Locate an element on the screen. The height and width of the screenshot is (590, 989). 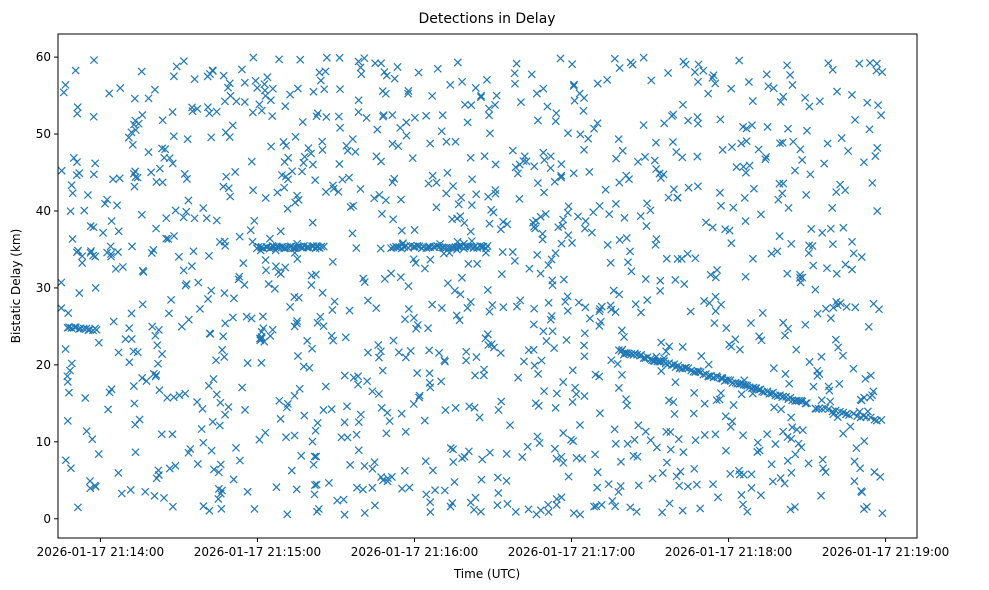
y-tick-label: 30 is located at coordinates (43, 288).